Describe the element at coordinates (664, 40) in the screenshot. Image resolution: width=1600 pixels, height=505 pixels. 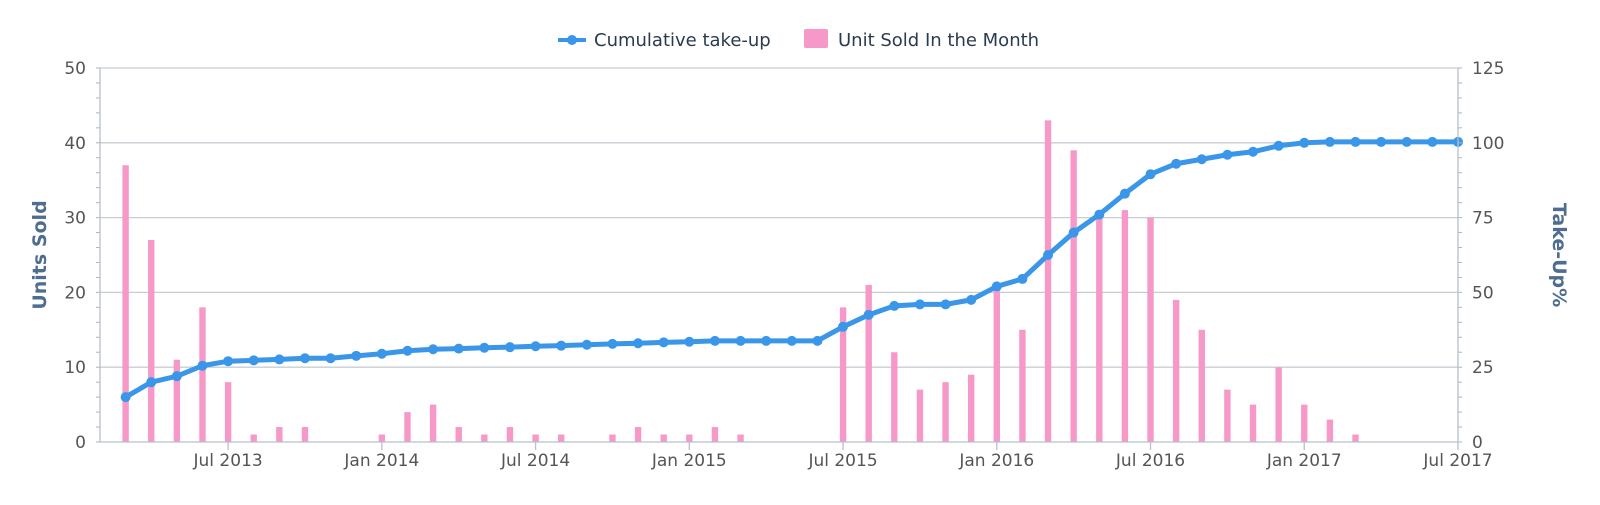
I see `legend-item-line: Cumulative take-up` at that location.